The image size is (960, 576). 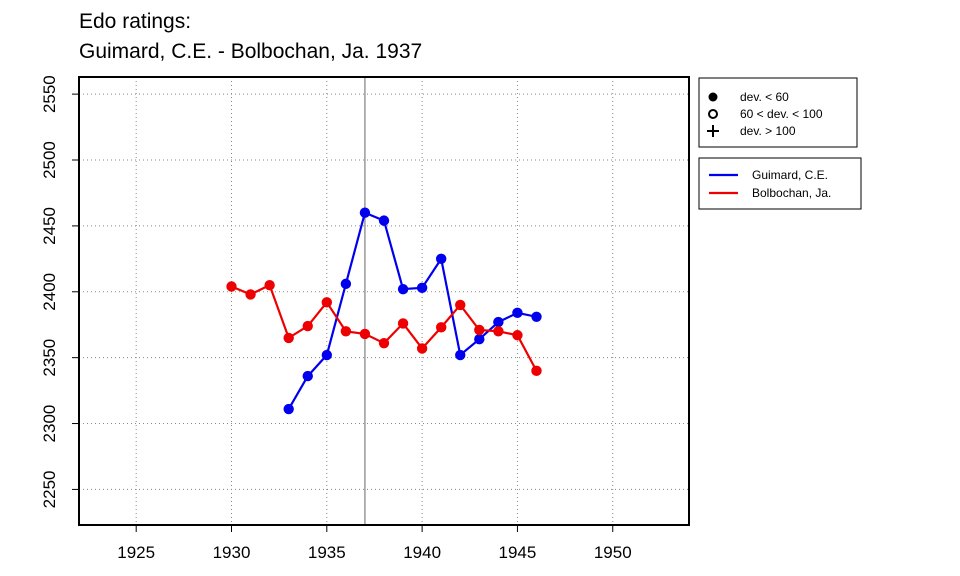 I want to click on chart-subtitle: Guimard, C.E. - Bolbochan, Ja. 1937, so click(x=251, y=51).